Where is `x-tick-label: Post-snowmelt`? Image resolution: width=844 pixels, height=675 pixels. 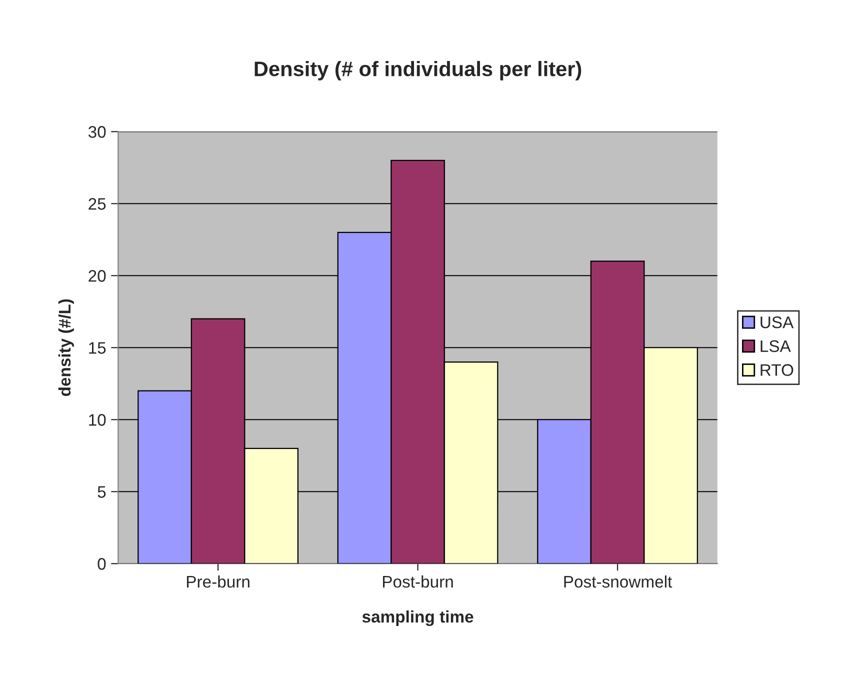
x-tick-label: Post-snowmelt is located at coordinates (618, 581).